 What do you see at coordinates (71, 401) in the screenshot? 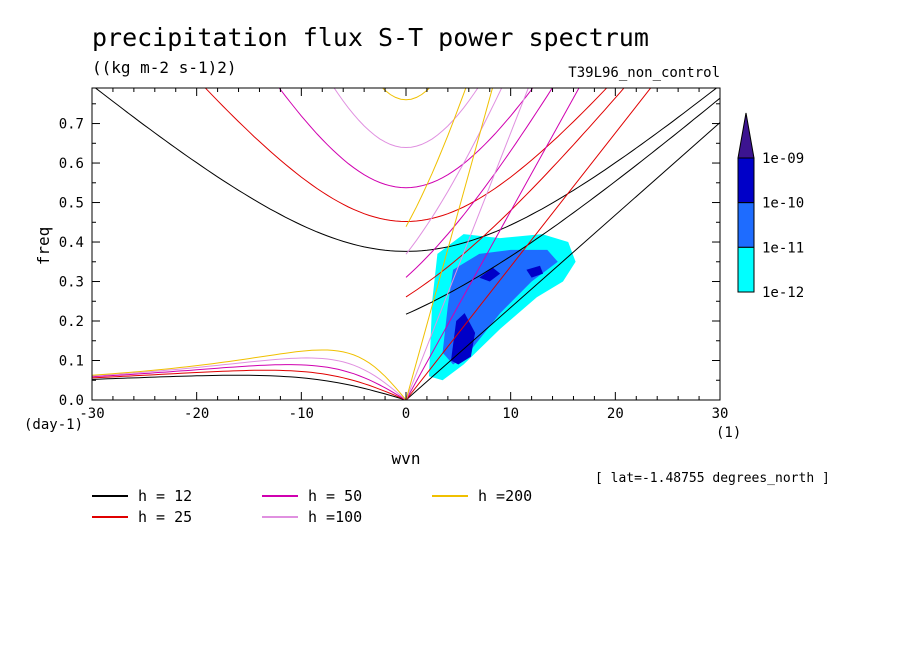
I see `y-tick-label: 0.0` at bounding box center [71, 401].